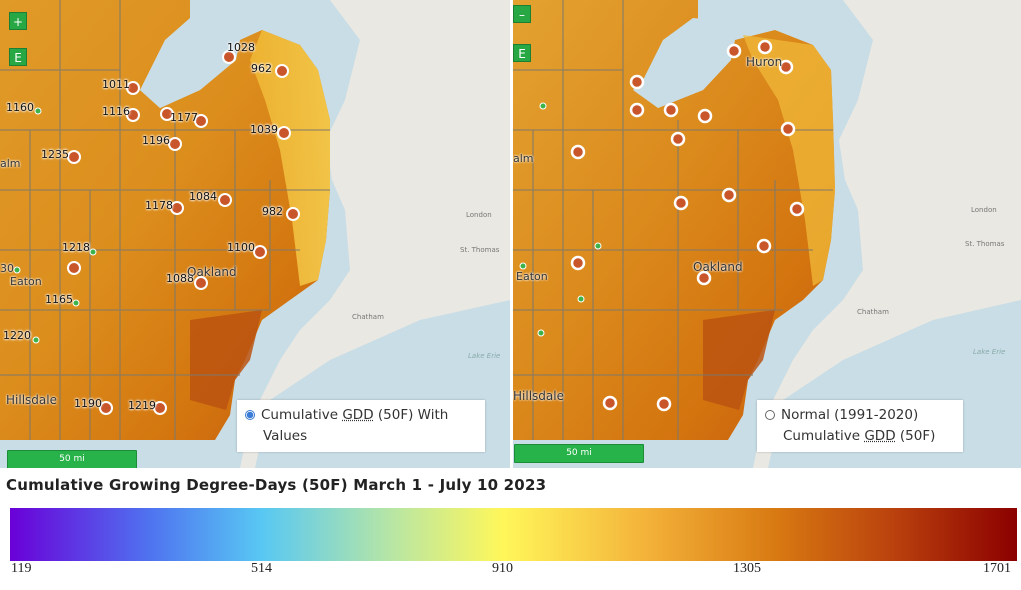  I want to click on zoom-out-button: –, so click(522, 14).